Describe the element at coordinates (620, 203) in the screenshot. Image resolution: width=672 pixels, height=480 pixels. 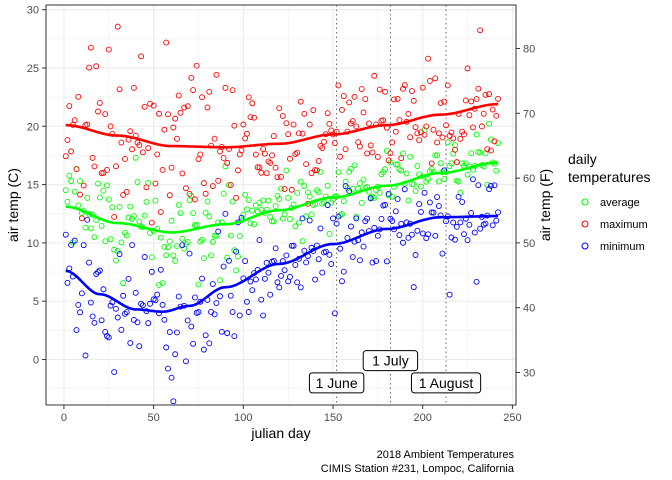
I see `legend-label-average: average` at that location.